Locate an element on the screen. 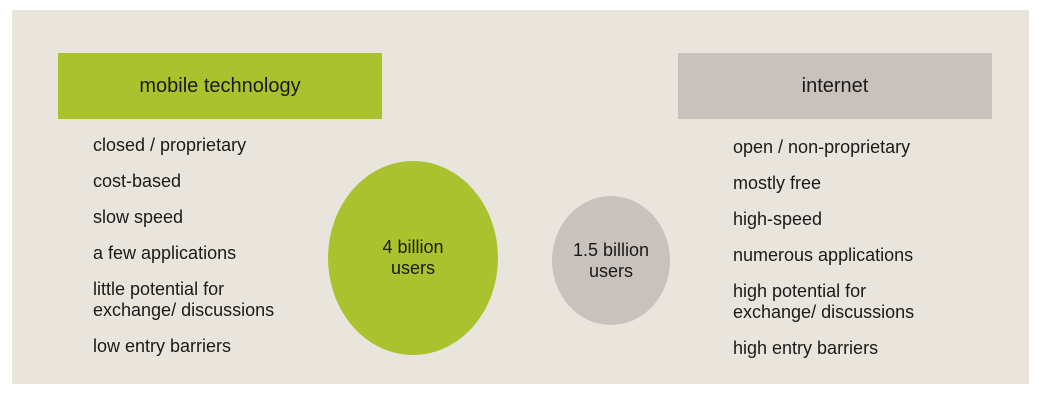 This screenshot has height=394, width=1041. mobile-trait: cost-based is located at coordinates (137, 181).